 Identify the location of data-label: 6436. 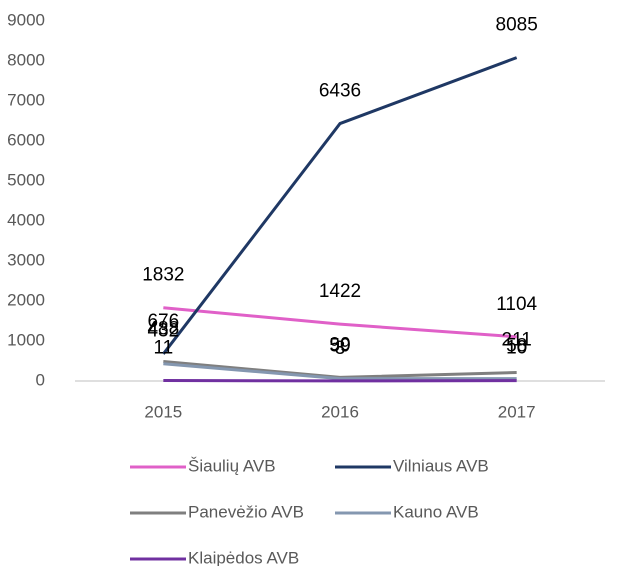
(340, 91).